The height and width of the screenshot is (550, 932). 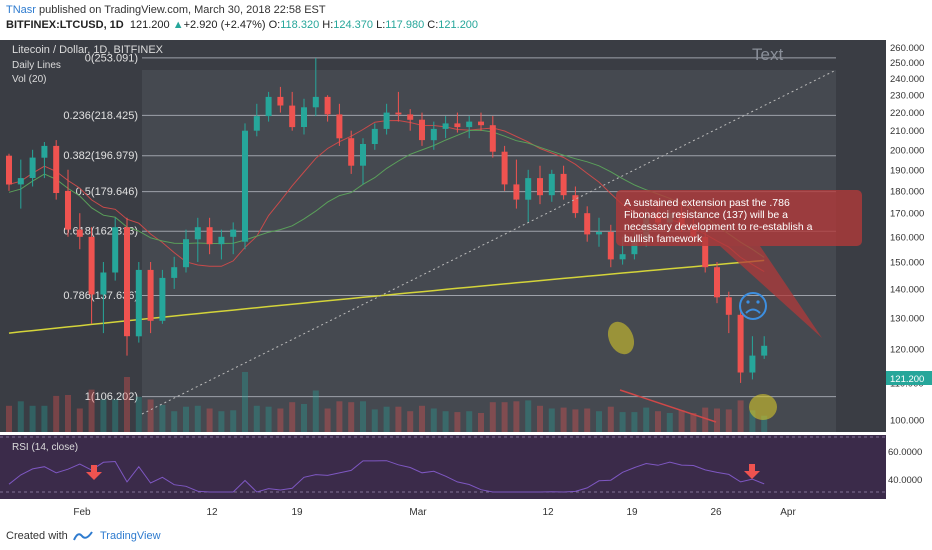 What do you see at coordinates (767, 54) in the screenshot?
I see `text-annotation: Text` at bounding box center [767, 54].